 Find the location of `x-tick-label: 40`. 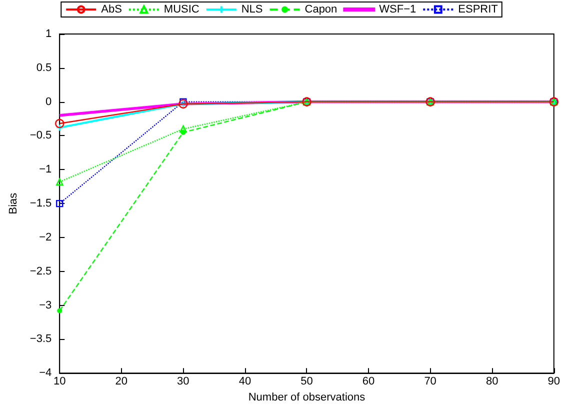

x-tick-label: 40 is located at coordinates (245, 382).